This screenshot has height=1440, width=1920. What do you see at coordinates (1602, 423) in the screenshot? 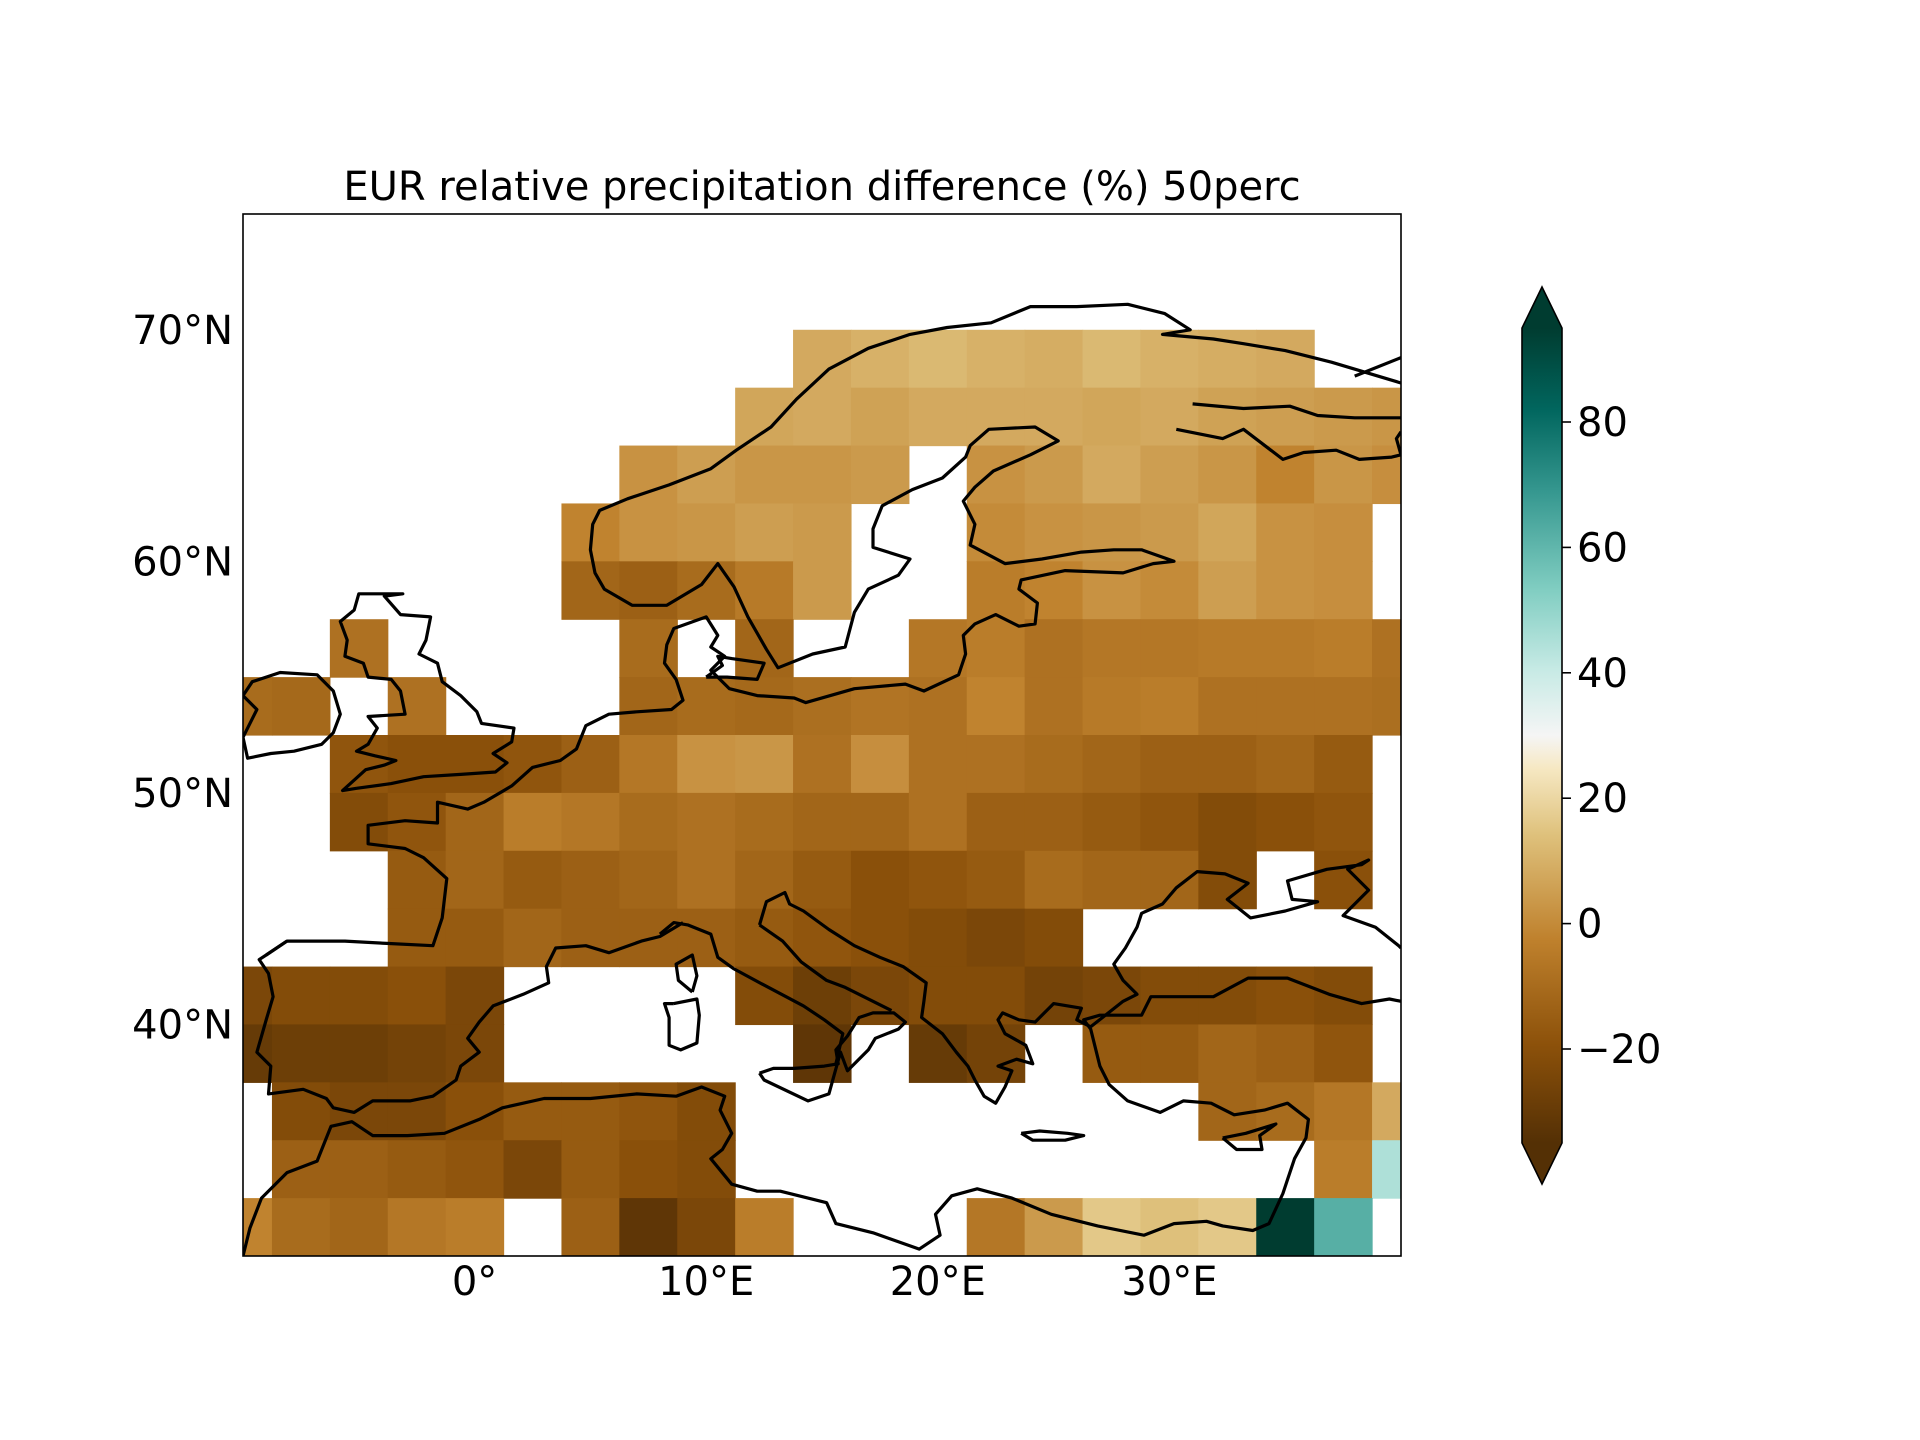
I see `colorbar-tick-label: 80` at bounding box center [1602, 423].